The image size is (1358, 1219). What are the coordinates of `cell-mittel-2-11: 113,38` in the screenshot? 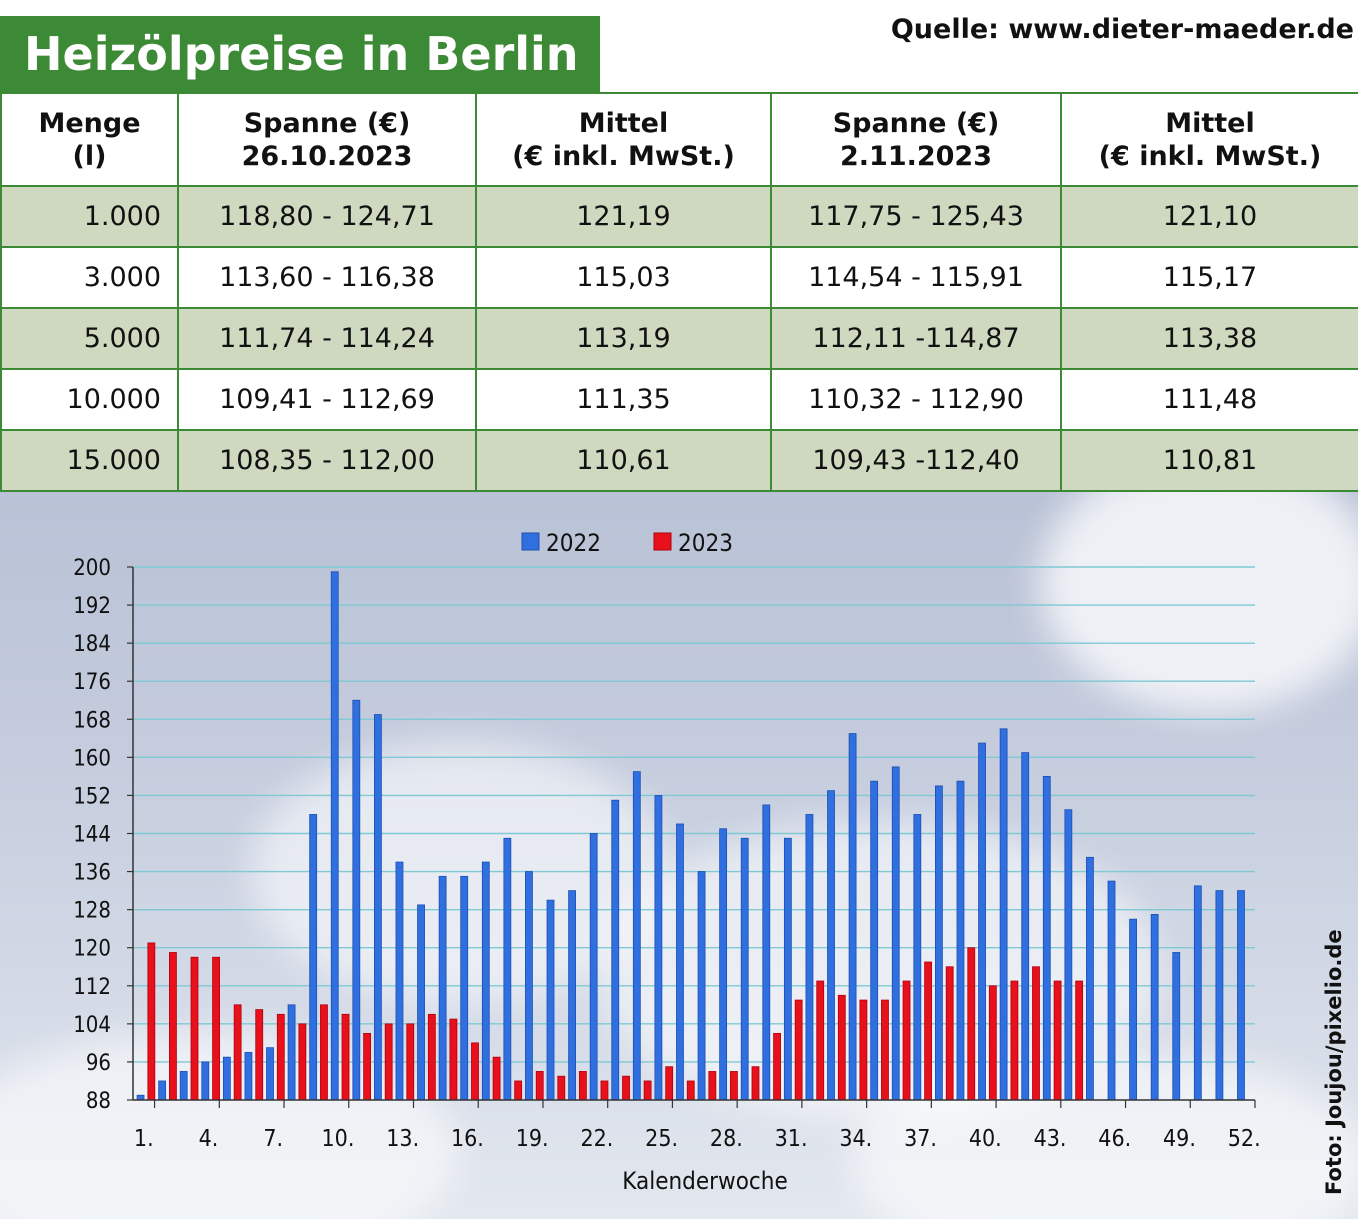 It's located at (1209, 338).